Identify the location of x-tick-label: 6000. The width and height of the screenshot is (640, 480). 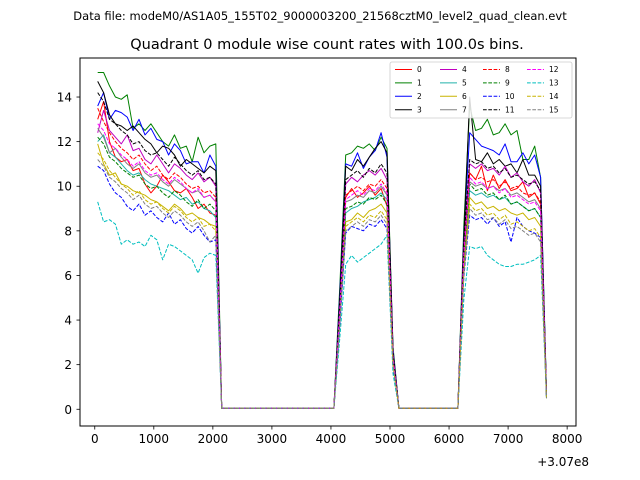
(449, 439).